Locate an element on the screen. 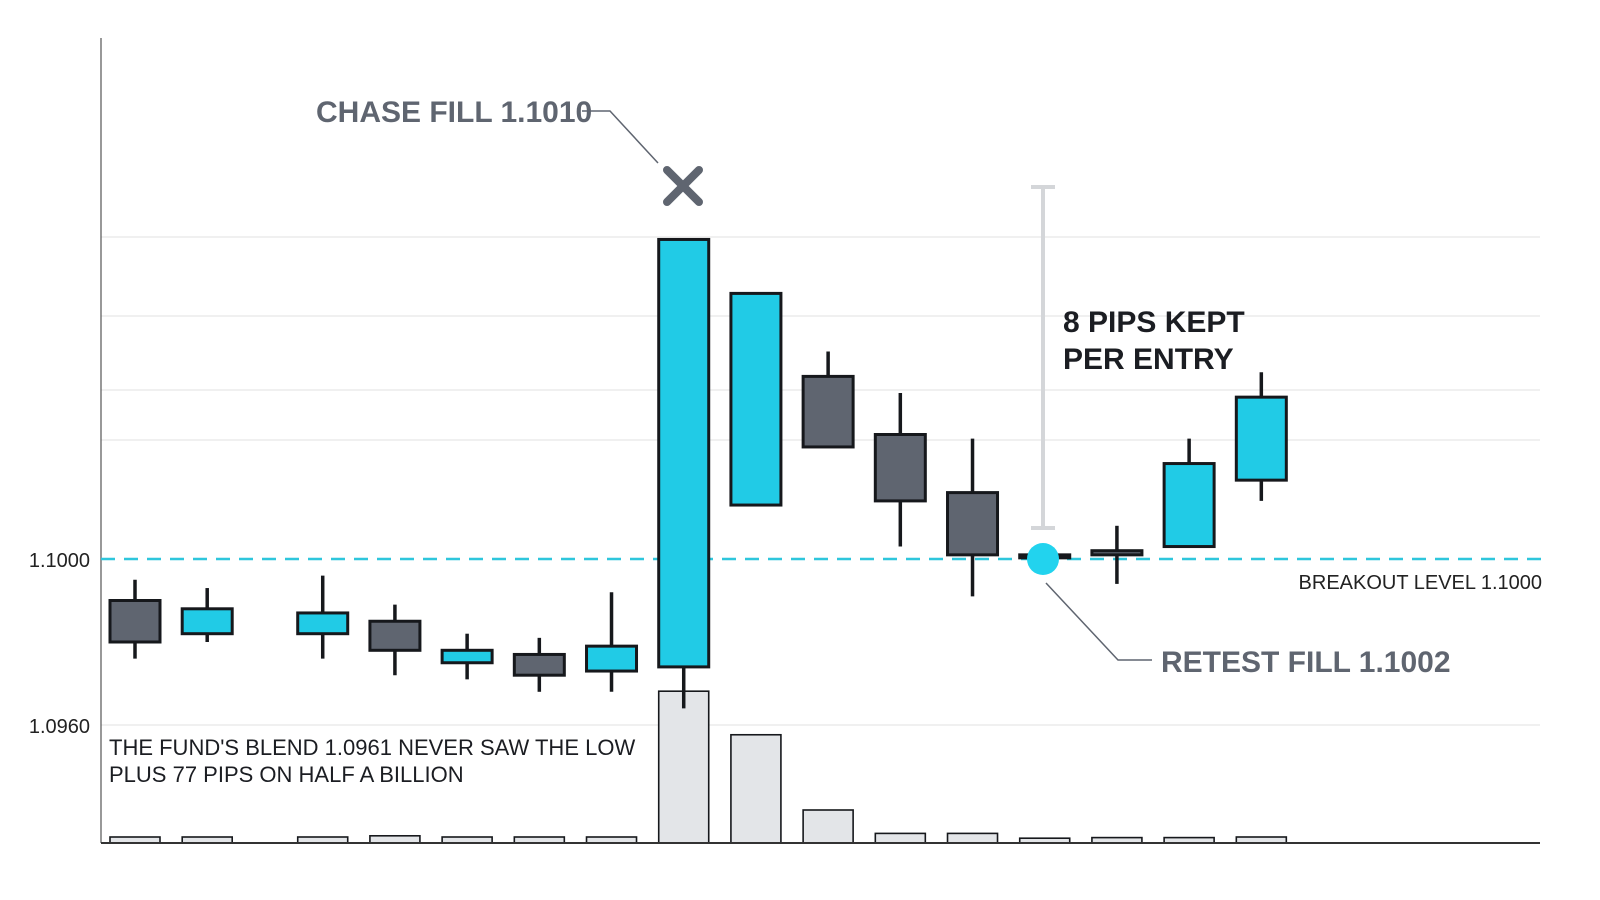 Image resolution: width=1600 pixels, height=900 pixels. pips-kept-label: 8 PIPS KEPT is located at coordinates (1154, 322).